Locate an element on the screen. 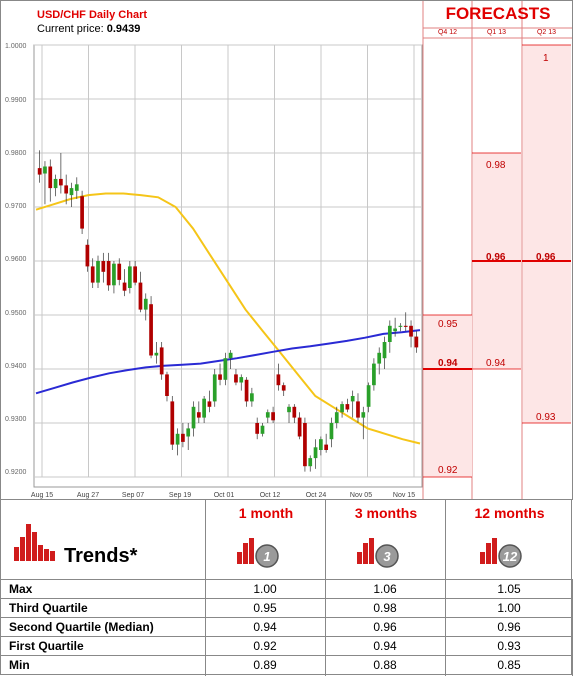 This screenshot has height=676, width=573. quarter-header-q1: Q1 13 is located at coordinates (496, 32).